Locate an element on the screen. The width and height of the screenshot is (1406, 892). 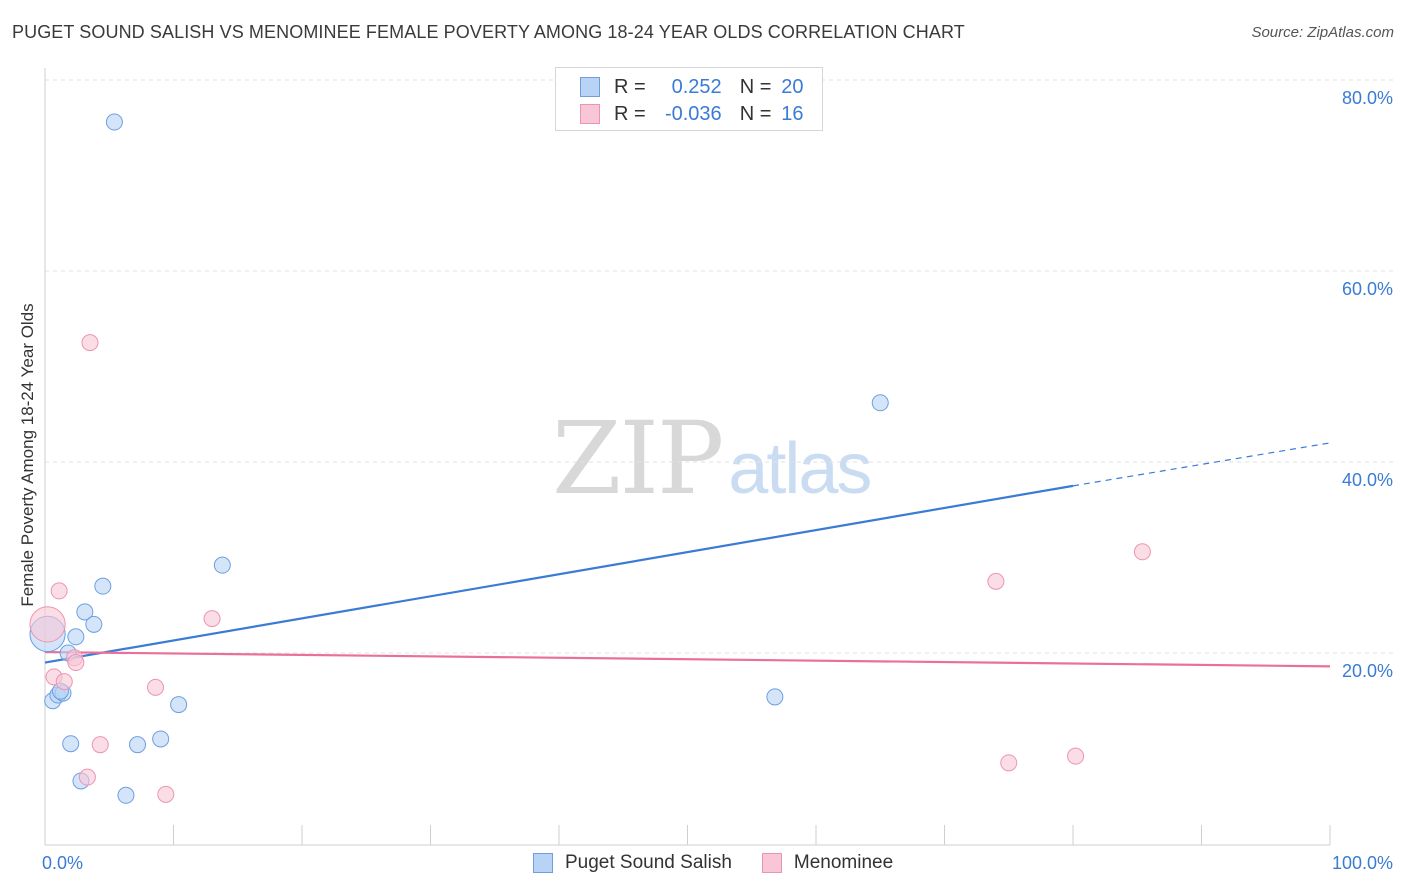
legend-row-puget: R = 0.252 N = 20 is located at coordinates (693, 87).